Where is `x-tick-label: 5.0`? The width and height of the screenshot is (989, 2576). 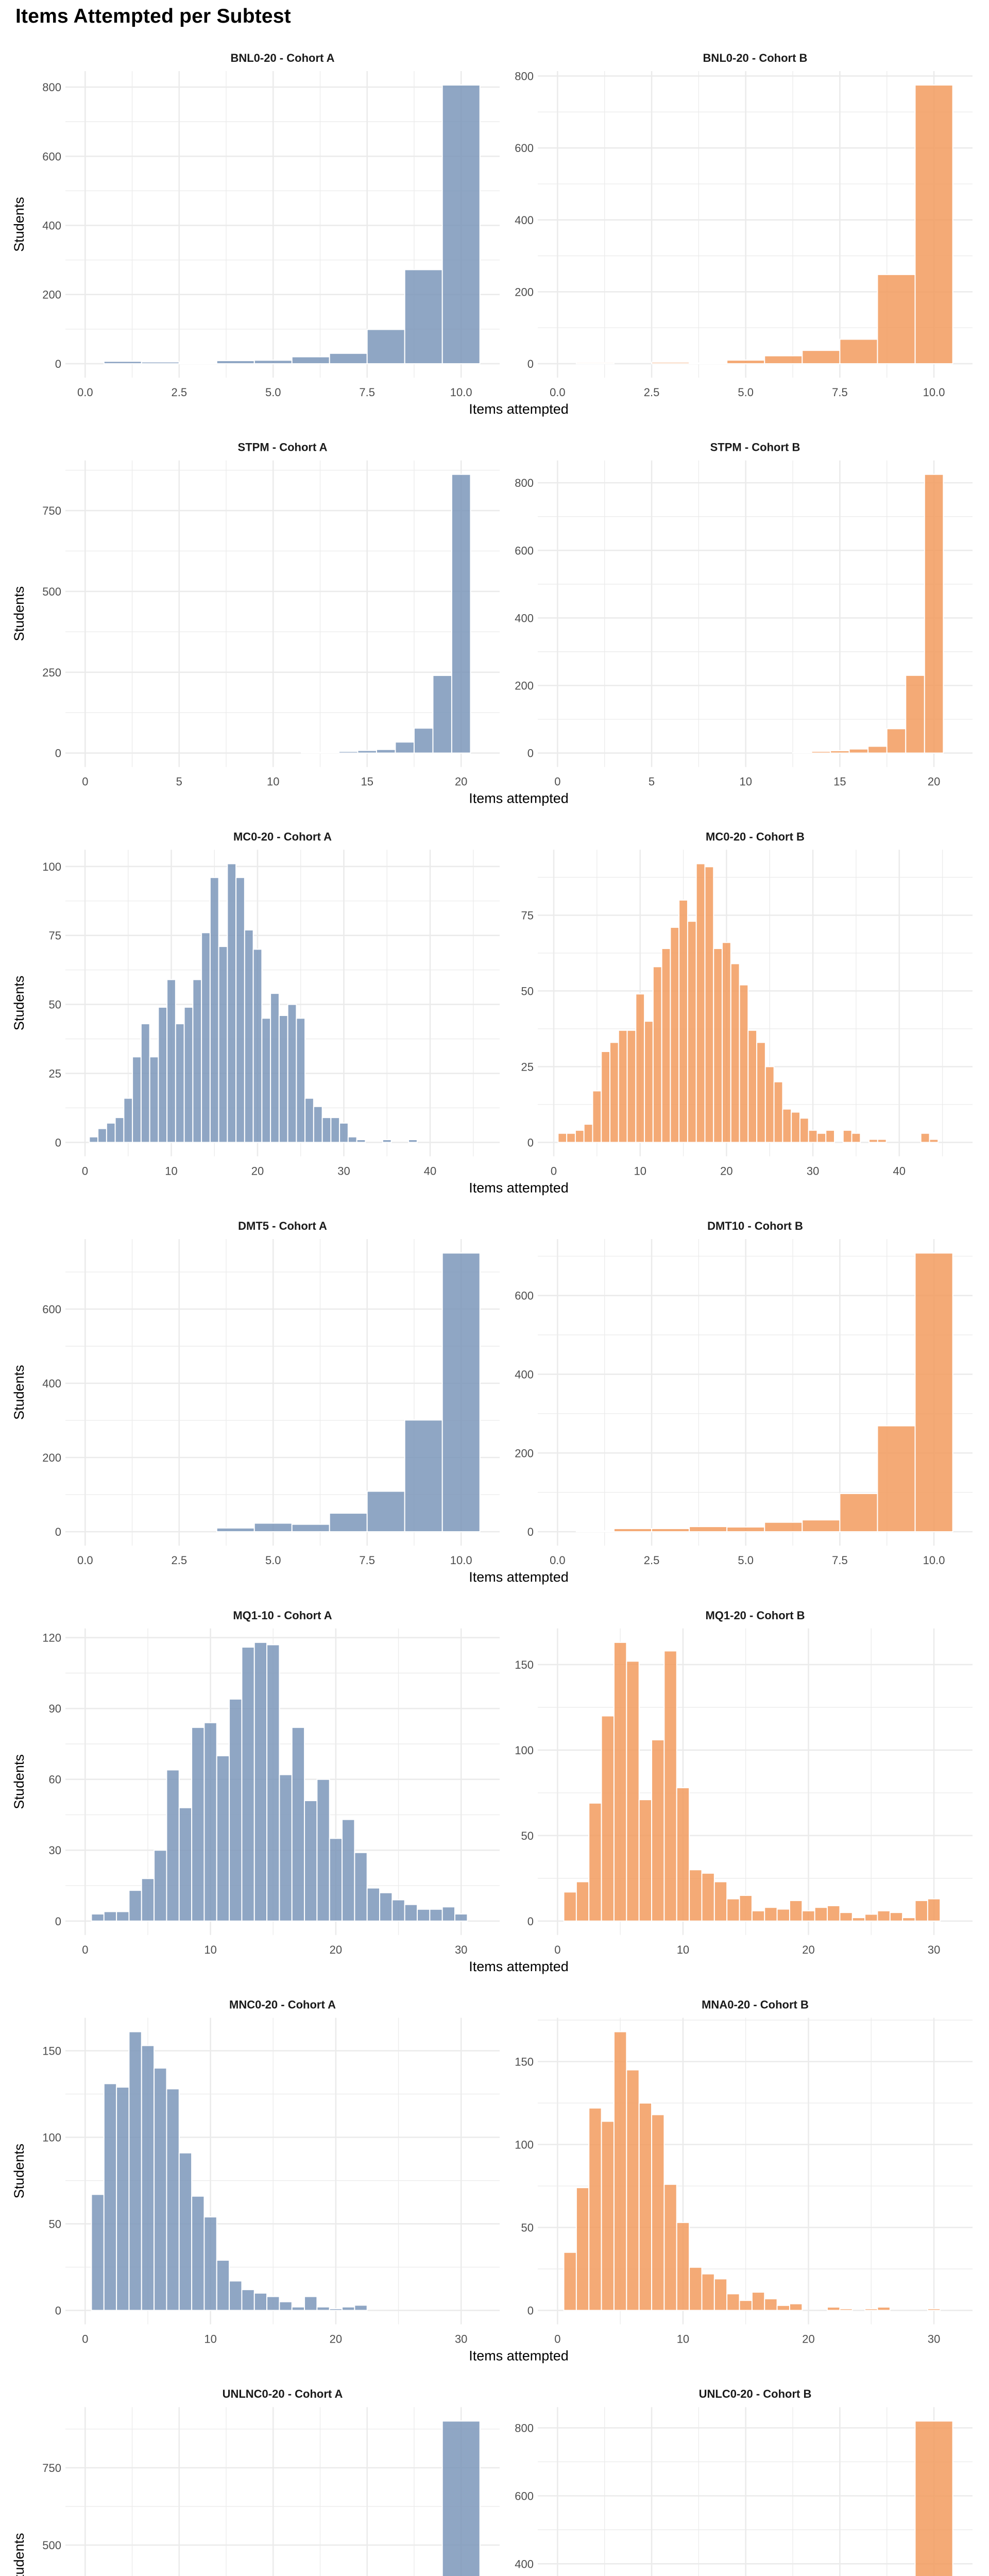 x-tick-label: 5.0 is located at coordinates (746, 1560).